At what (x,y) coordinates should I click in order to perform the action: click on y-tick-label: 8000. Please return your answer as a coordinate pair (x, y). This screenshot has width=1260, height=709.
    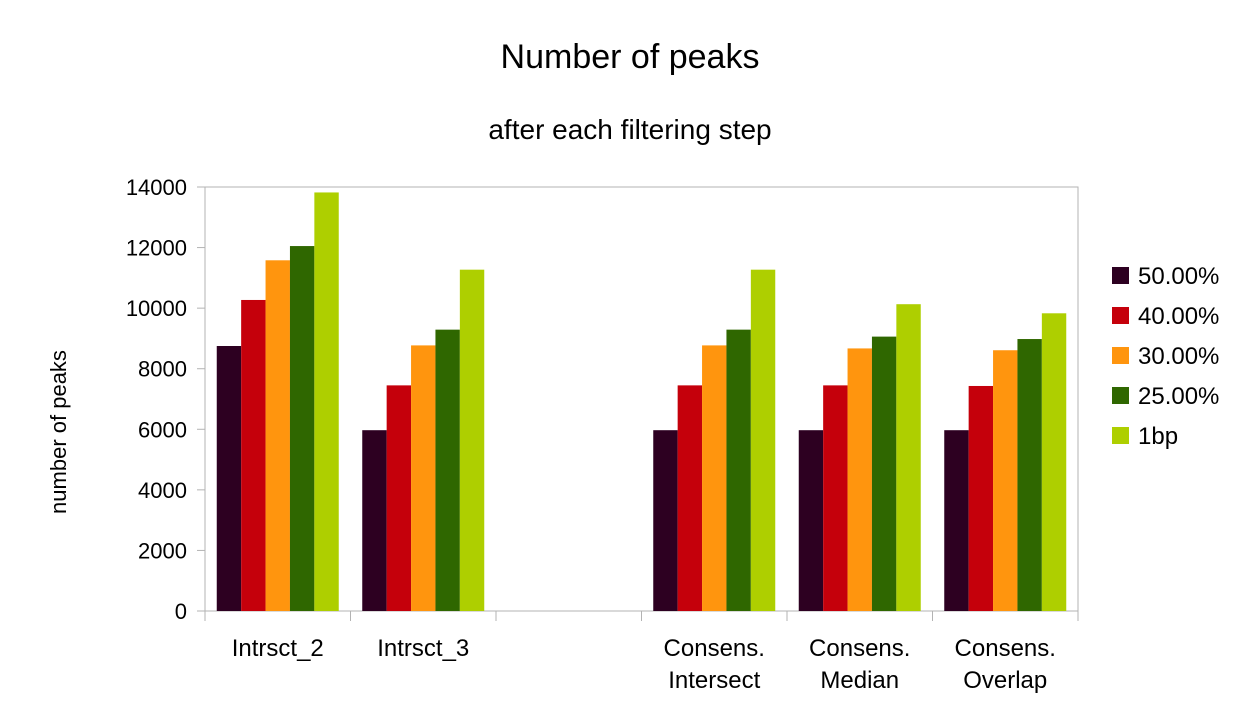
    Looking at the image, I should click on (162, 369).